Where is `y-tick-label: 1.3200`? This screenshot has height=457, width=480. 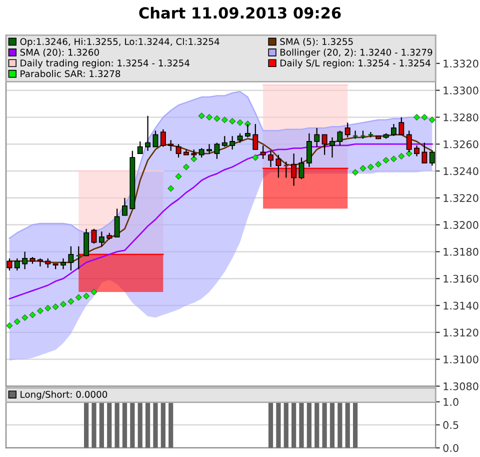 y-tick-label: 1.3200 is located at coordinates (461, 225).